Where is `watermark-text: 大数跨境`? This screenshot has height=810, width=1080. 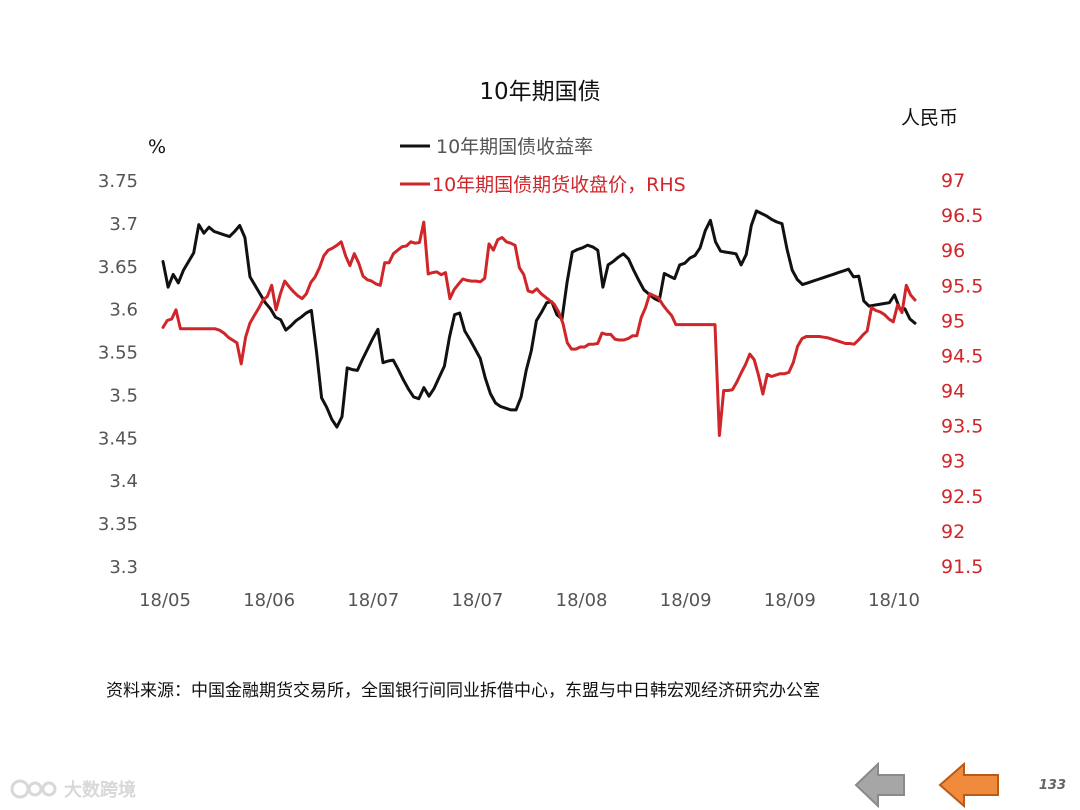
watermark-text: 大数跨境 is located at coordinates (100, 790).